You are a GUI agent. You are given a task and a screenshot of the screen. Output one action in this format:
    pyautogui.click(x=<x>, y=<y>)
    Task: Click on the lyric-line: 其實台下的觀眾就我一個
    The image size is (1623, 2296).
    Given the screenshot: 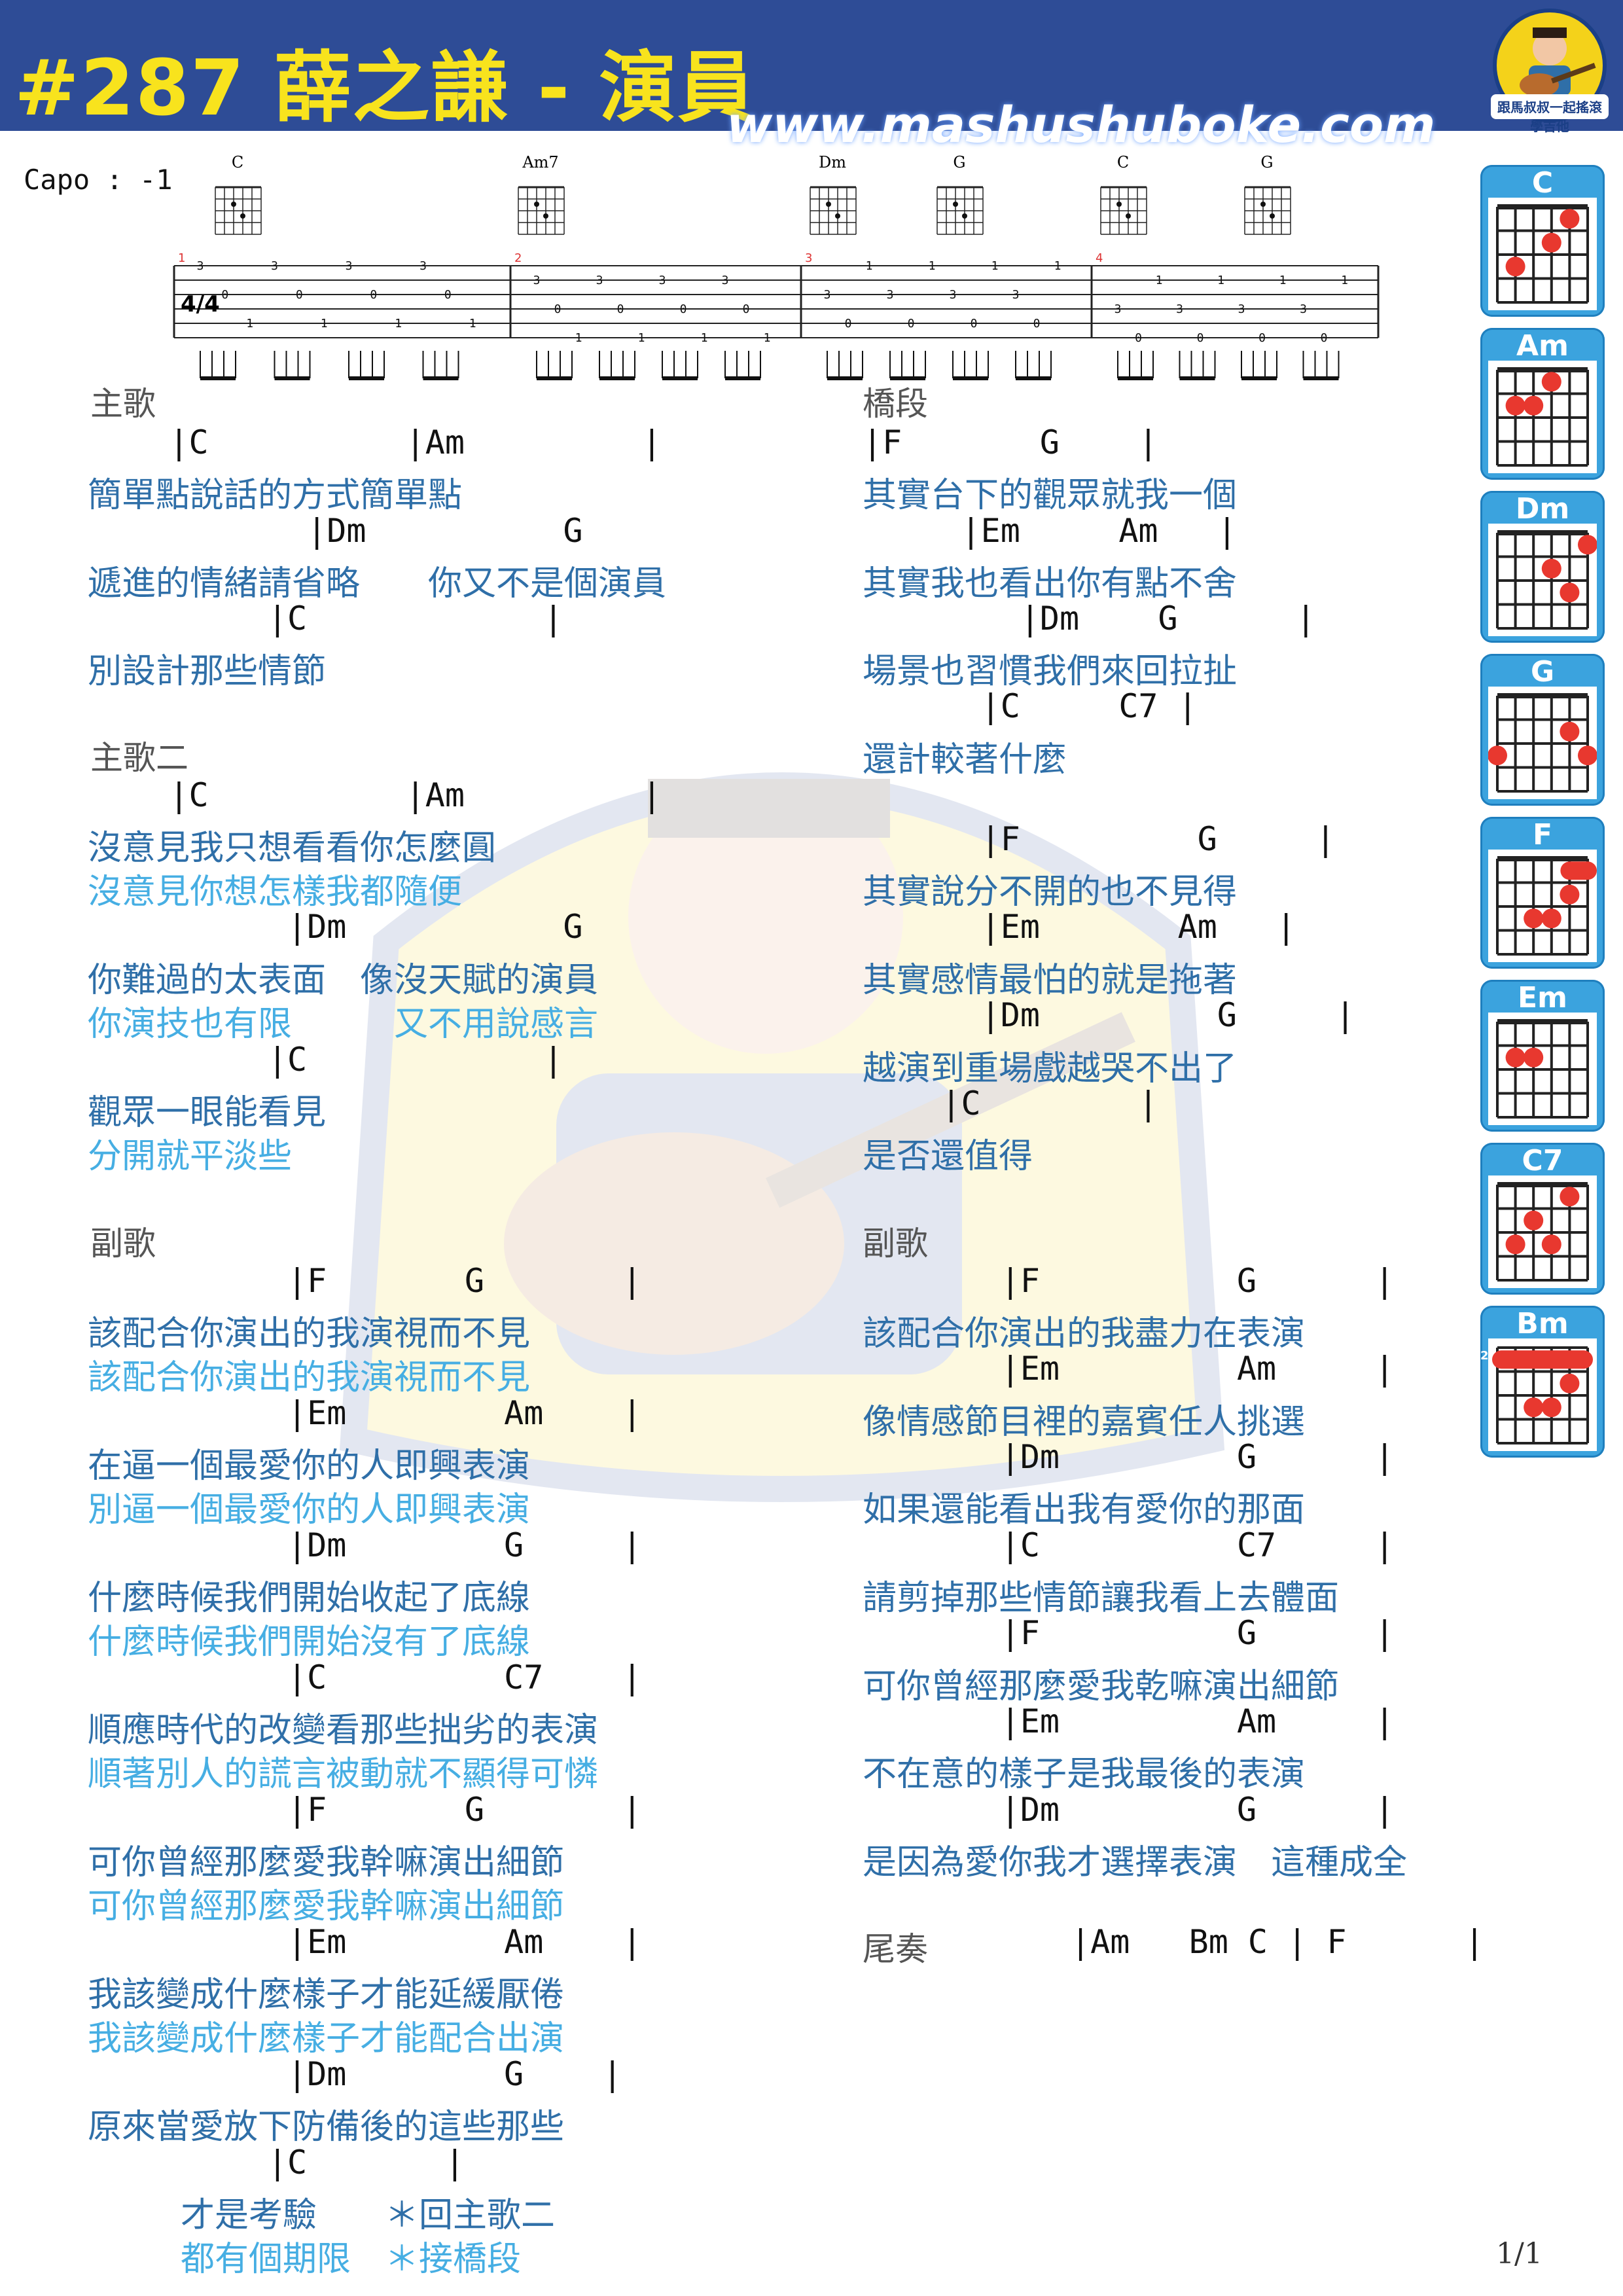 What is the action you would take?
    pyautogui.click(x=1050, y=495)
    